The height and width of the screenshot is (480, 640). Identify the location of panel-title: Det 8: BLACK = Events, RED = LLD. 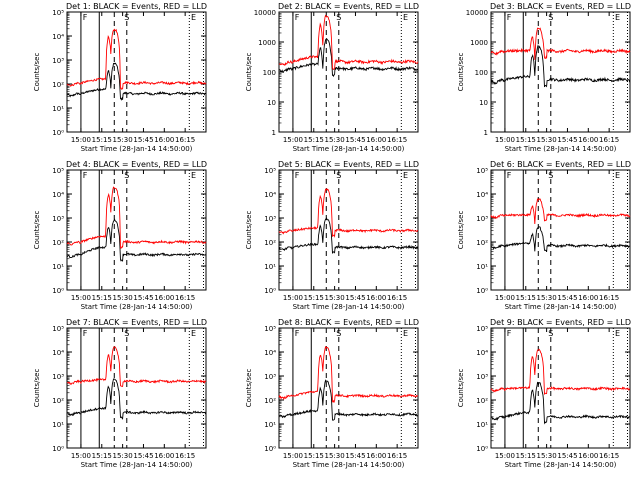
(348, 322).